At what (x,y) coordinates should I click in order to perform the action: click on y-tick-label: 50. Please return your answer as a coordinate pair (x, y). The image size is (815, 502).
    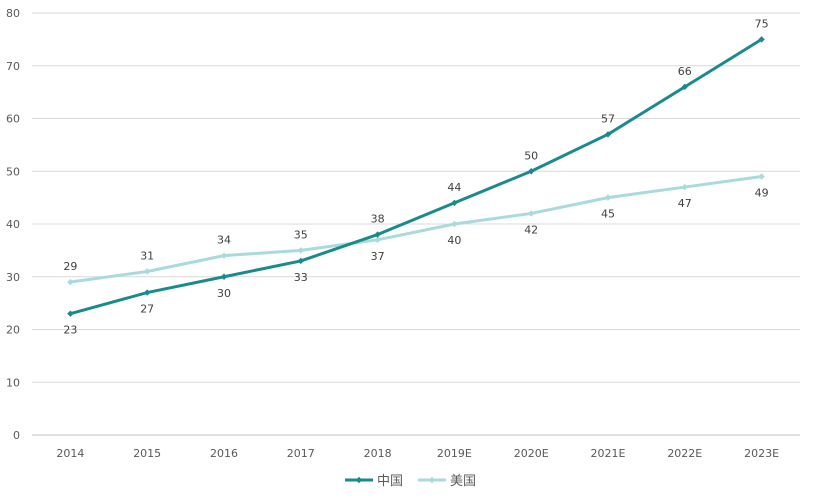
    Looking at the image, I should click on (13, 171).